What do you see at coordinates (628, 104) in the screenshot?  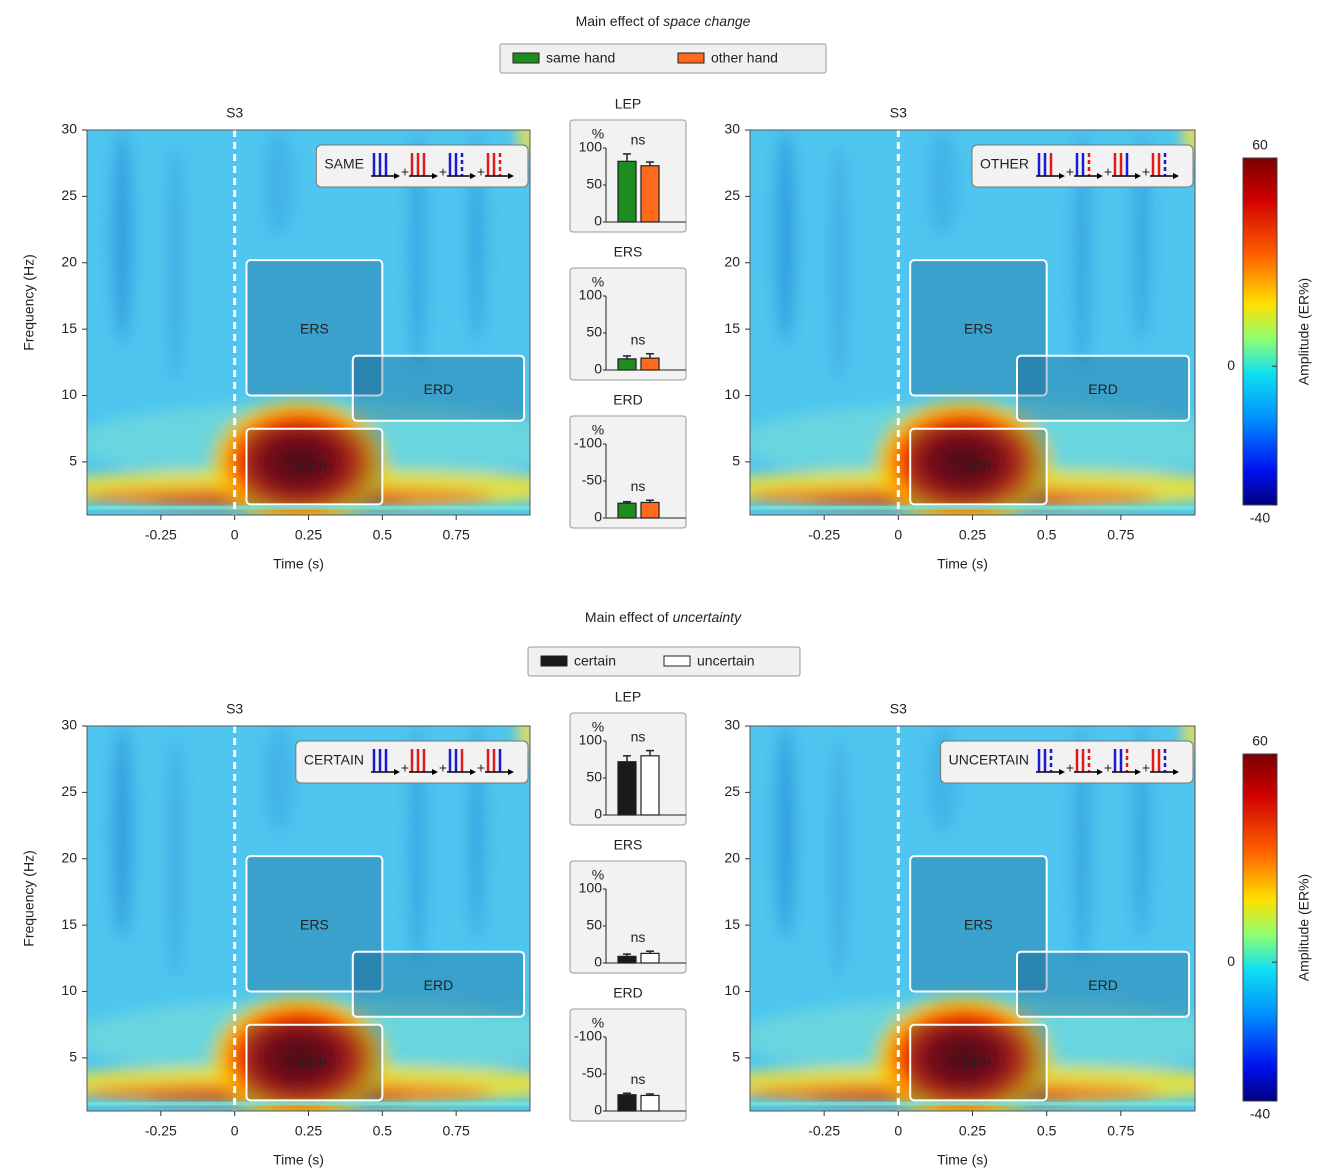 I see `bar-chart-title: LEP` at bounding box center [628, 104].